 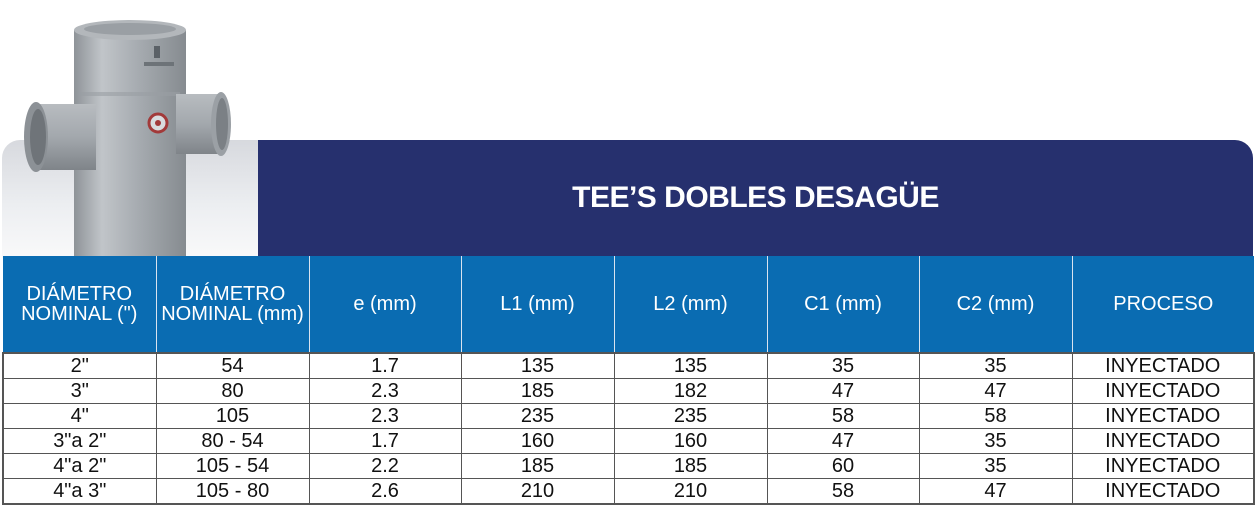 I want to click on cell-l2: 210, so click(x=690, y=491).